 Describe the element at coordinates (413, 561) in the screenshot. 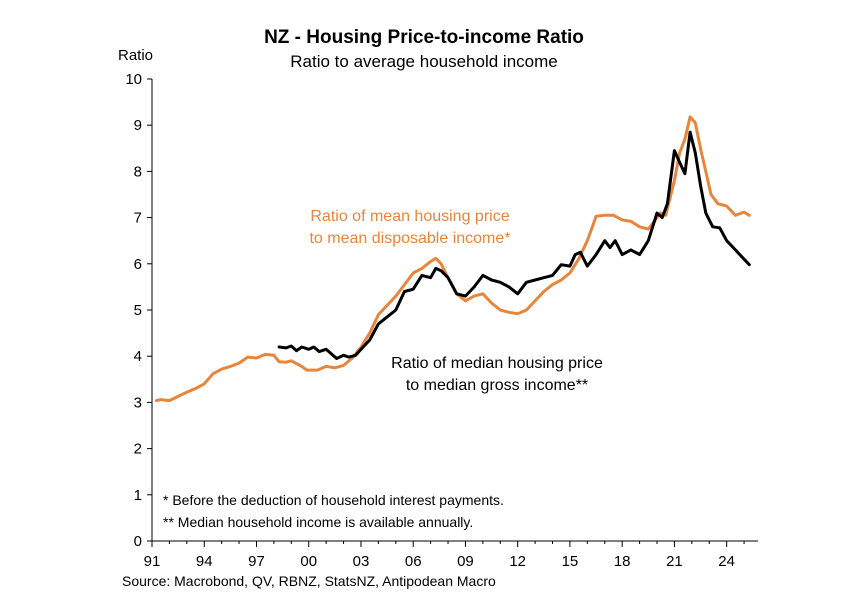

I see `x-tick-label: 06` at that location.